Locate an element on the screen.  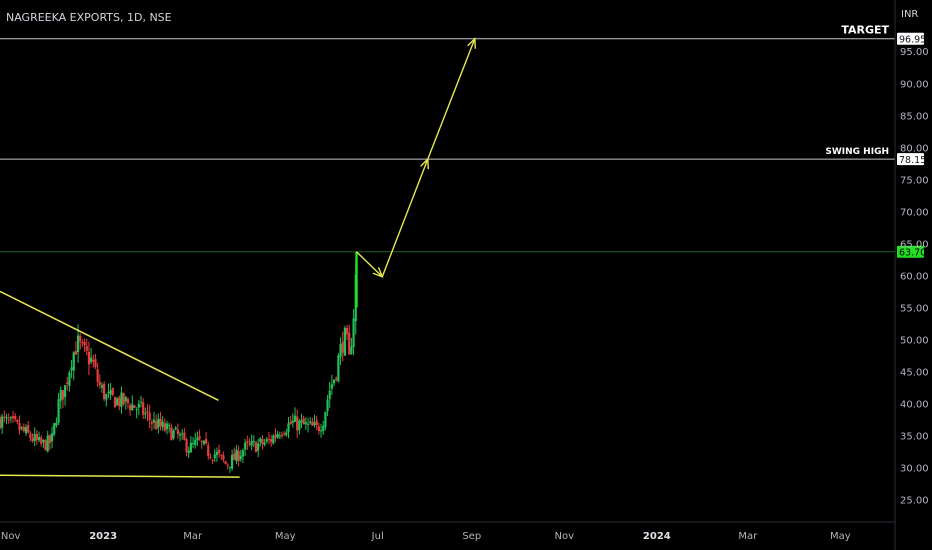
time-tick-label: Sep is located at coordinates (471, 536).